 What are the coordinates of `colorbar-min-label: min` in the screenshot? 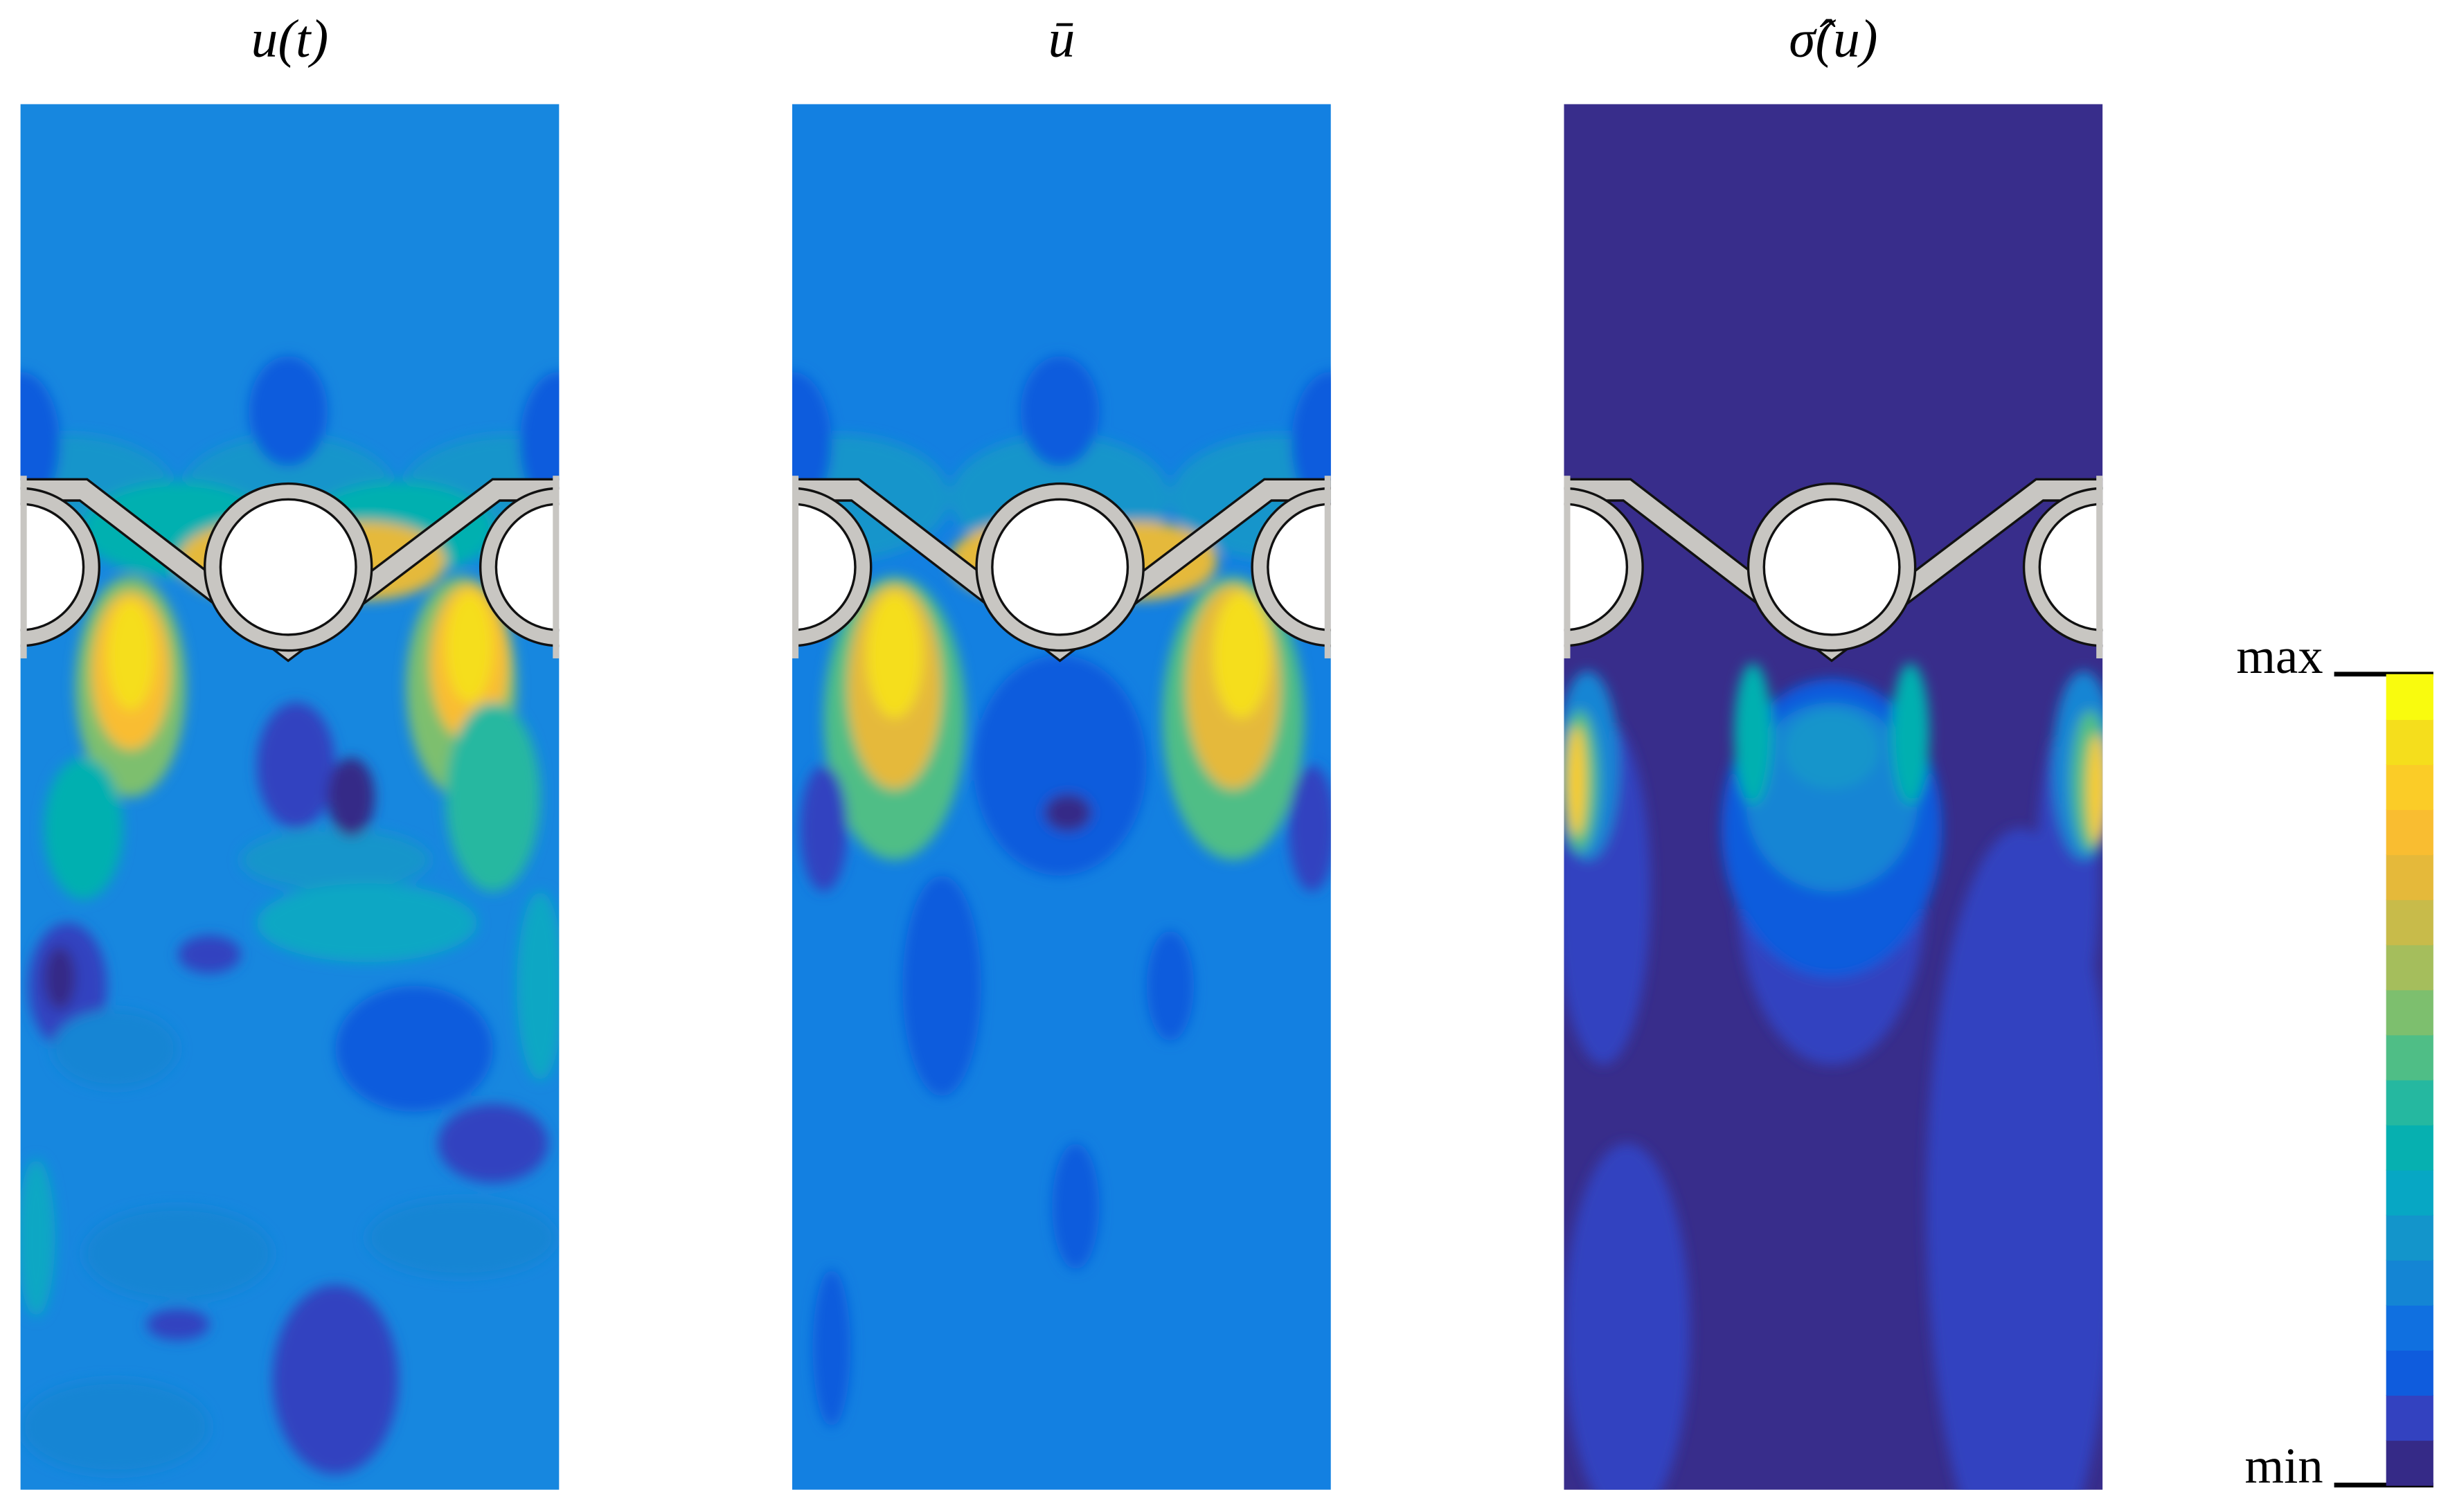 It's located at (2283, 1465).